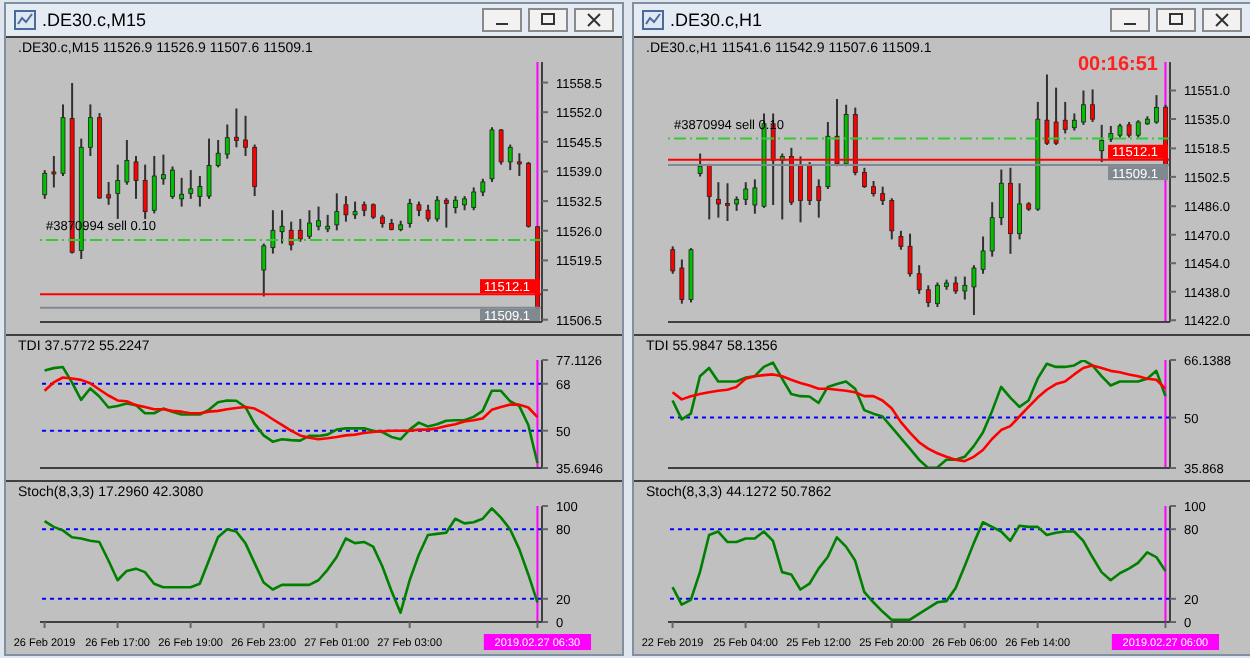 Image resolution: width=1250 pixels, height=670 pixels. Describe the element at coordinates (716, 20) in the screenshot. I see `chart-subtitle: .DE30.c,H1` at that location.